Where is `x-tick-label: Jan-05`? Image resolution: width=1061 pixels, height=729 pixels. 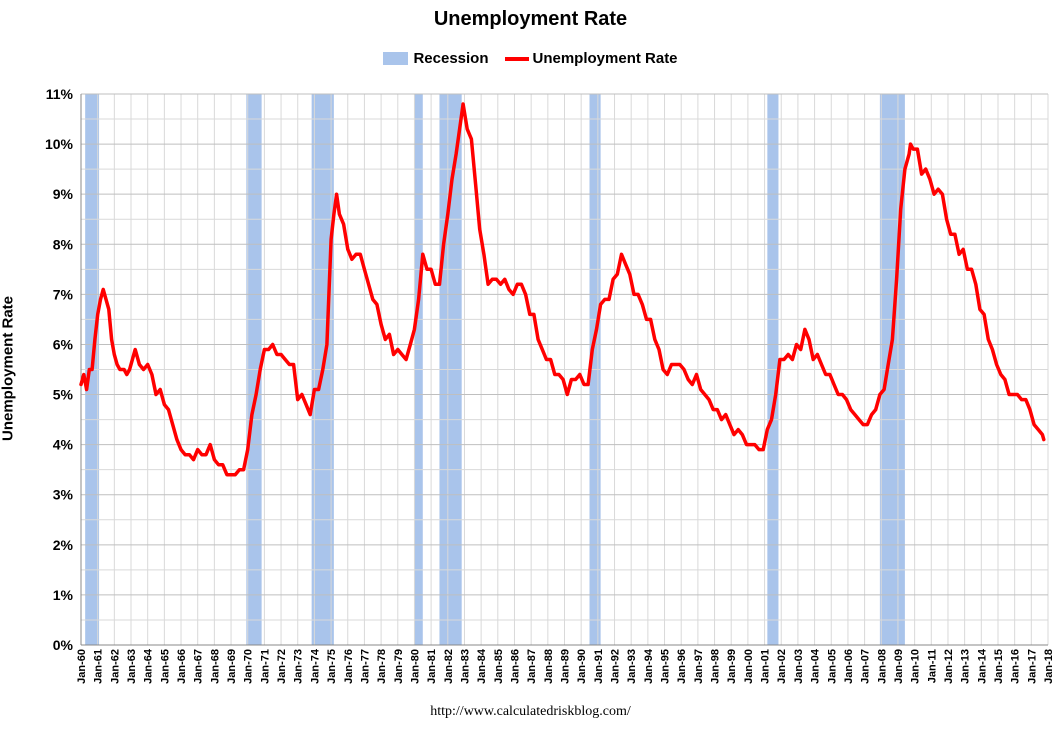
x-tick-label: Jan-05 is located at coordinates (832, 666).